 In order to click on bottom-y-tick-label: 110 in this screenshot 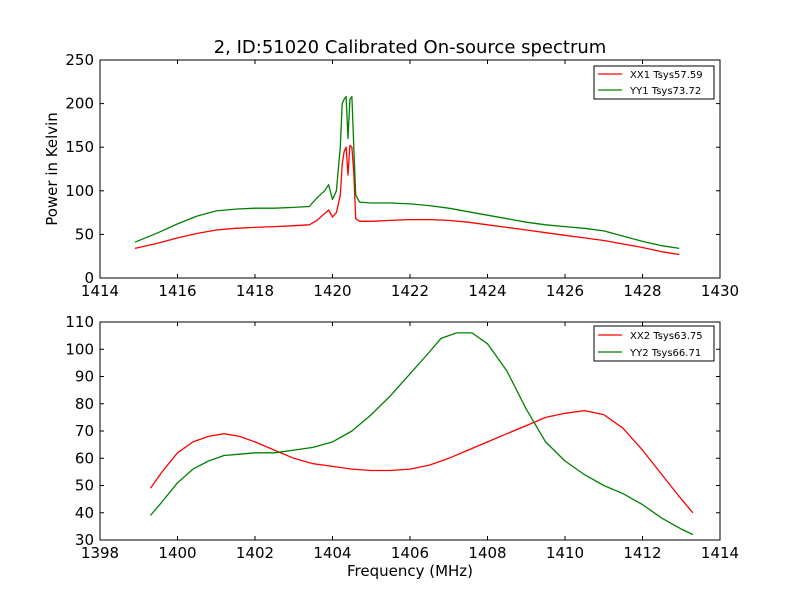, I will do `click(79, 322)`.